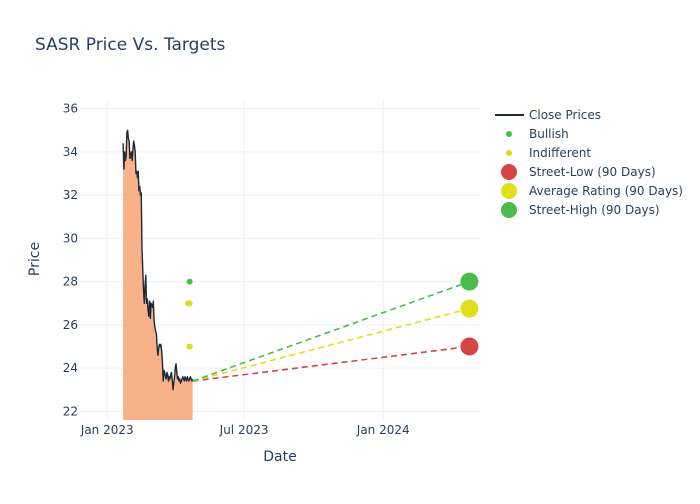  Describe the element at coordinates (606, 191) in the screenshot. I see `legend-label: Average Rating (90 Days)` at that location.